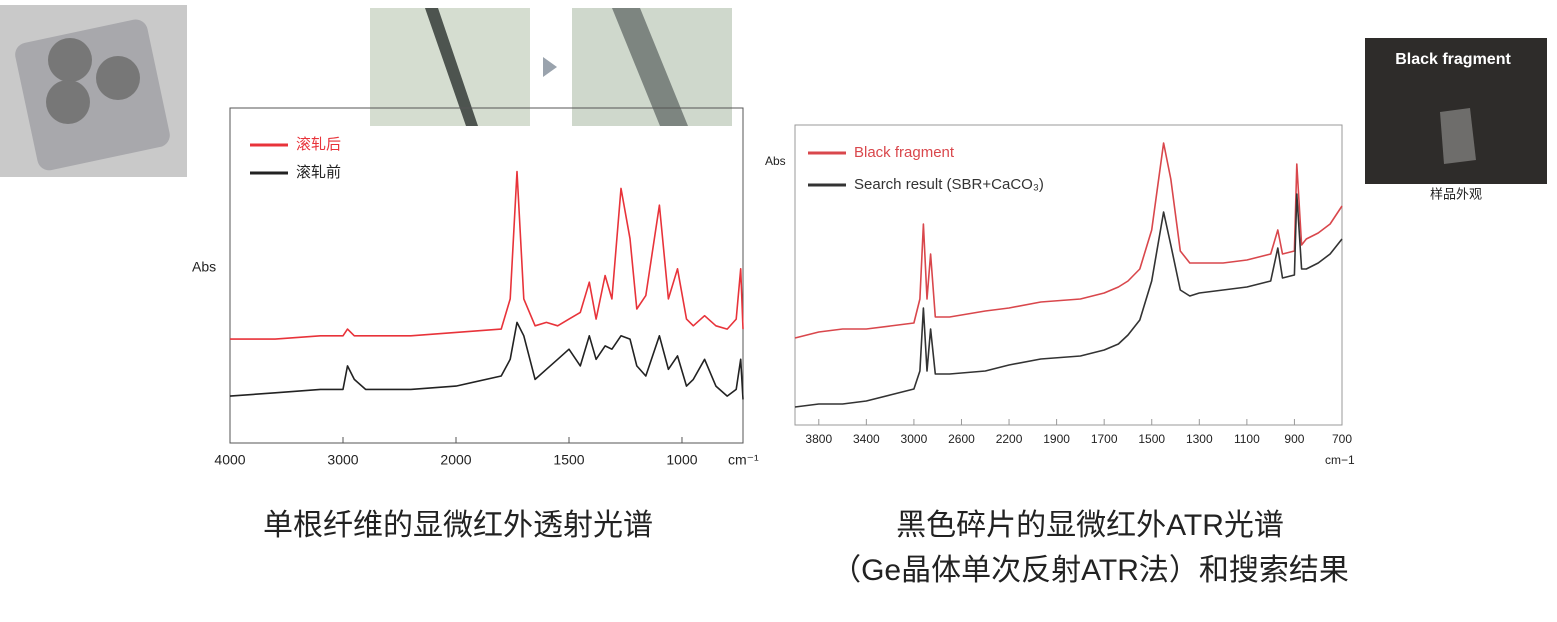 The image size is (1557, 622). Describe the element at coordinates (318, 172) in the screenshot. I see `legend-label: 滚轧前` at that location.